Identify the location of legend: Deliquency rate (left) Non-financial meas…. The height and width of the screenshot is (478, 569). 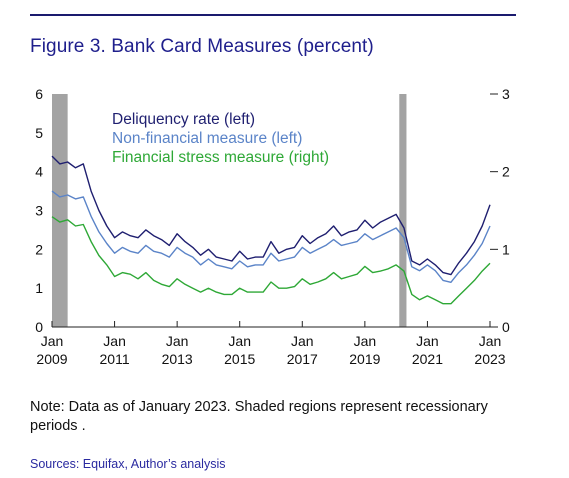
(220, 138).